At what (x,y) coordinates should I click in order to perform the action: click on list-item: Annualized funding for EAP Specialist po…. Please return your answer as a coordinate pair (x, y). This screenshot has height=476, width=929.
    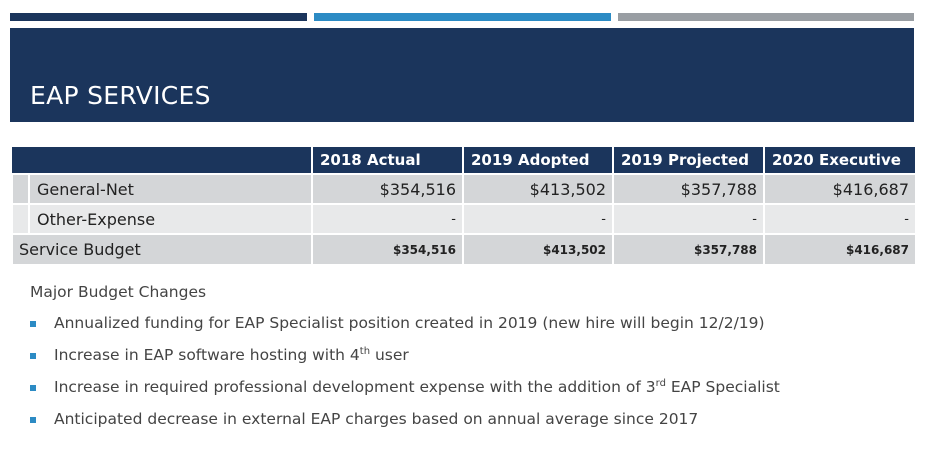
    Looking at the image, I should click on (405, 330).